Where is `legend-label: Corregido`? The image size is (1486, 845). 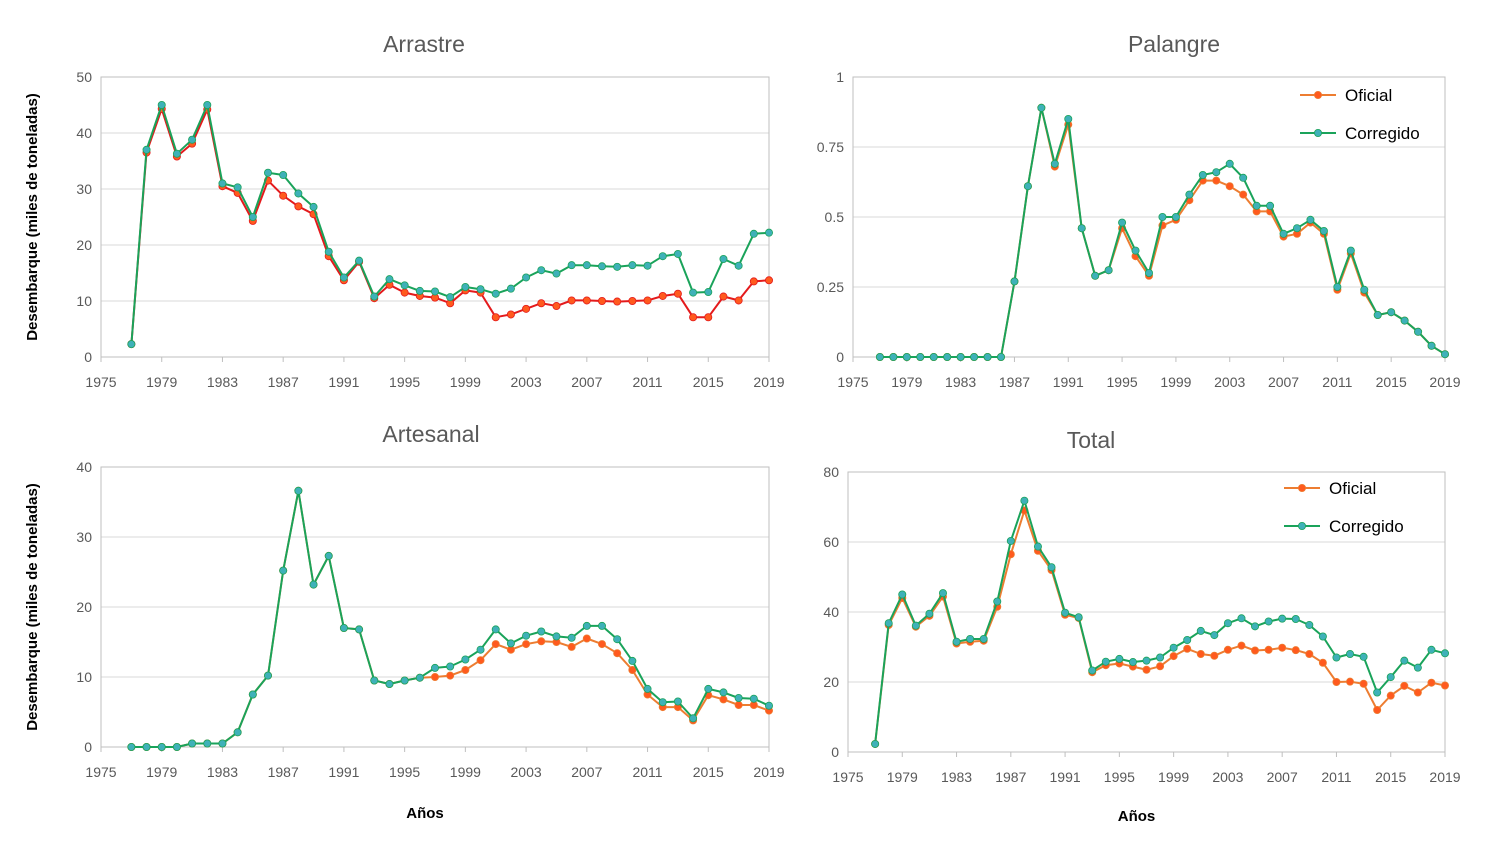 legend-label: Corregido is located at coordinates (1366, 526).